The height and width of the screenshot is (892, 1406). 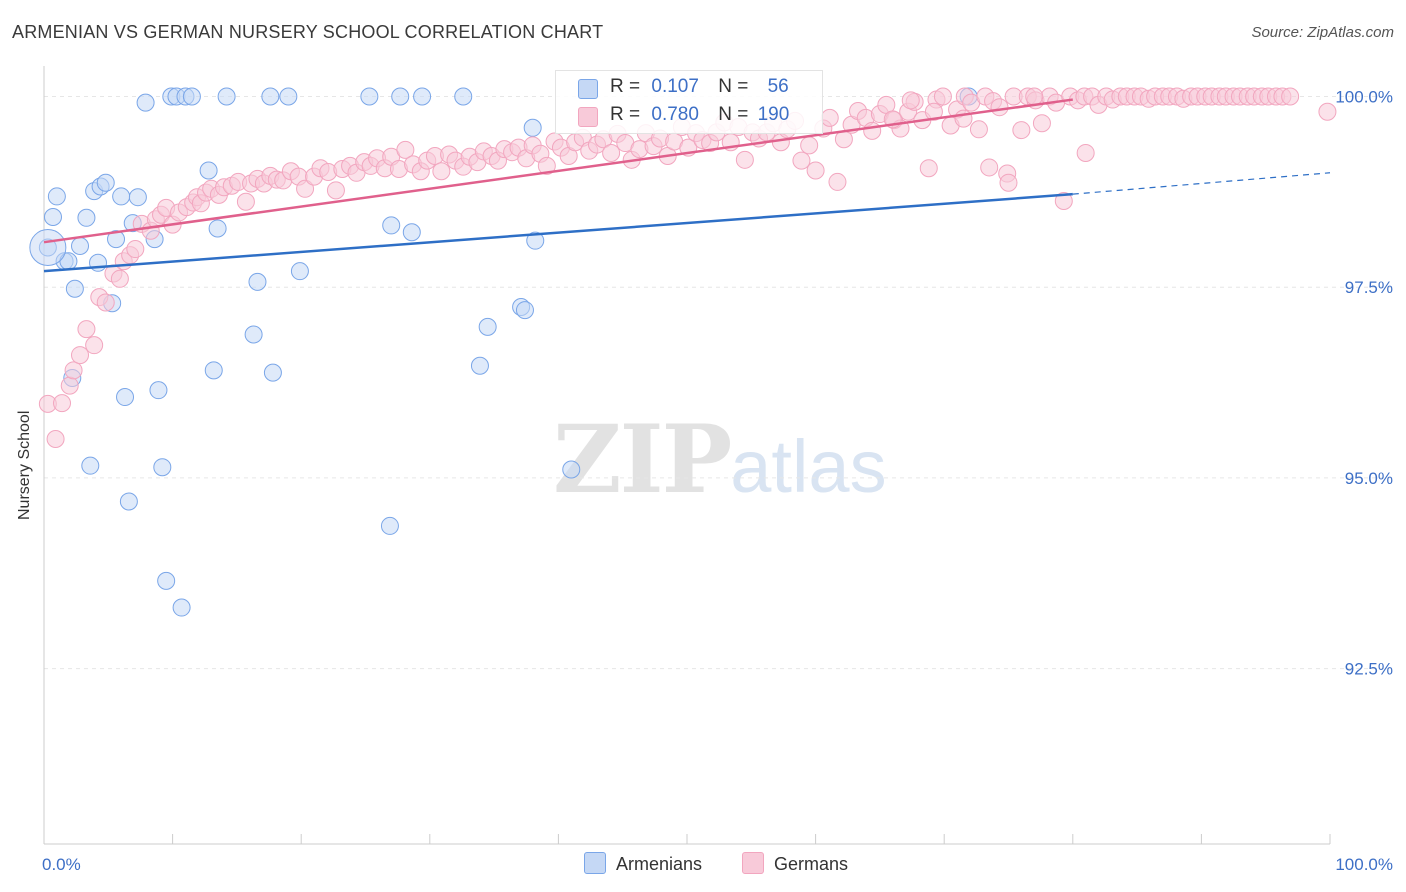 I want to click on armenians-n-label: N =, so click(x=733, y=86).